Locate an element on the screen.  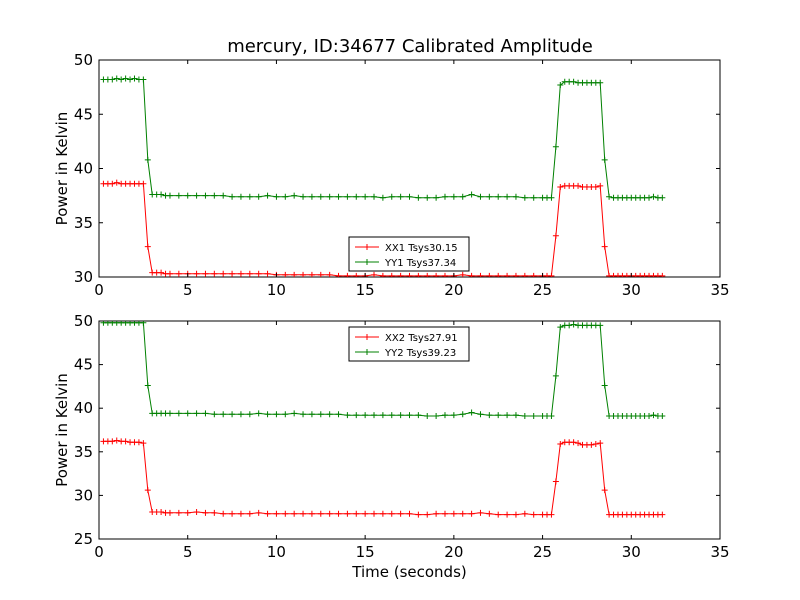
x-tick-label: 35 is located at coordinates (719, 552).